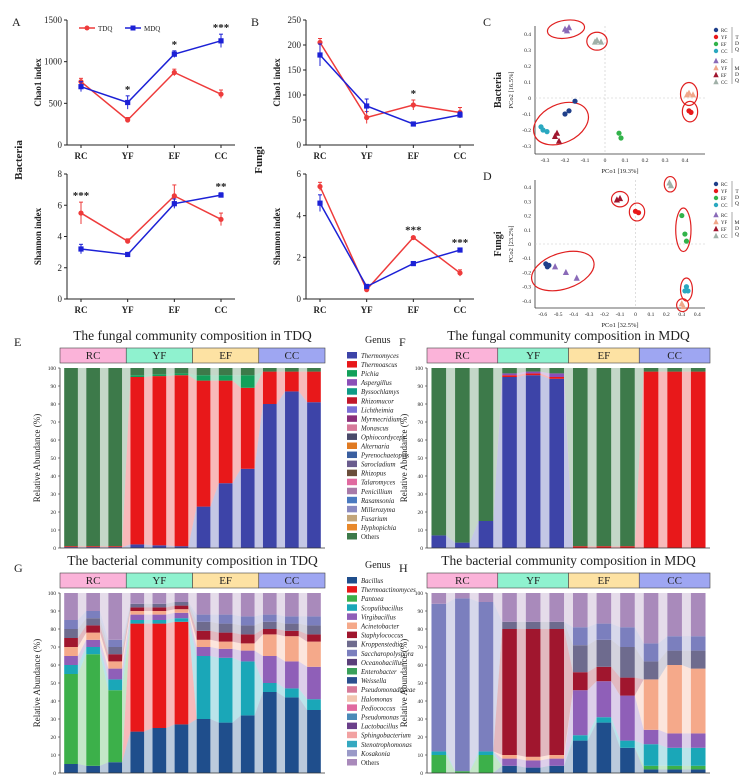 Image resolution: width=745 pixels, height=780 pixels. Describe the element at coordinates (60, 145) in the screenshot. I see `y-tick-label: 0` at that location.